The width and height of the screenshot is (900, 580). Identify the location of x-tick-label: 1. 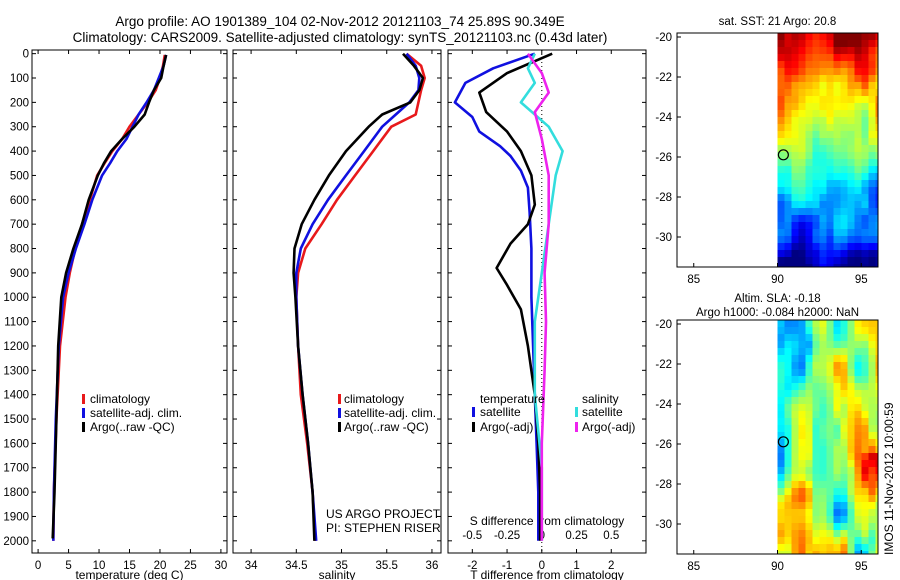
(576, 566).